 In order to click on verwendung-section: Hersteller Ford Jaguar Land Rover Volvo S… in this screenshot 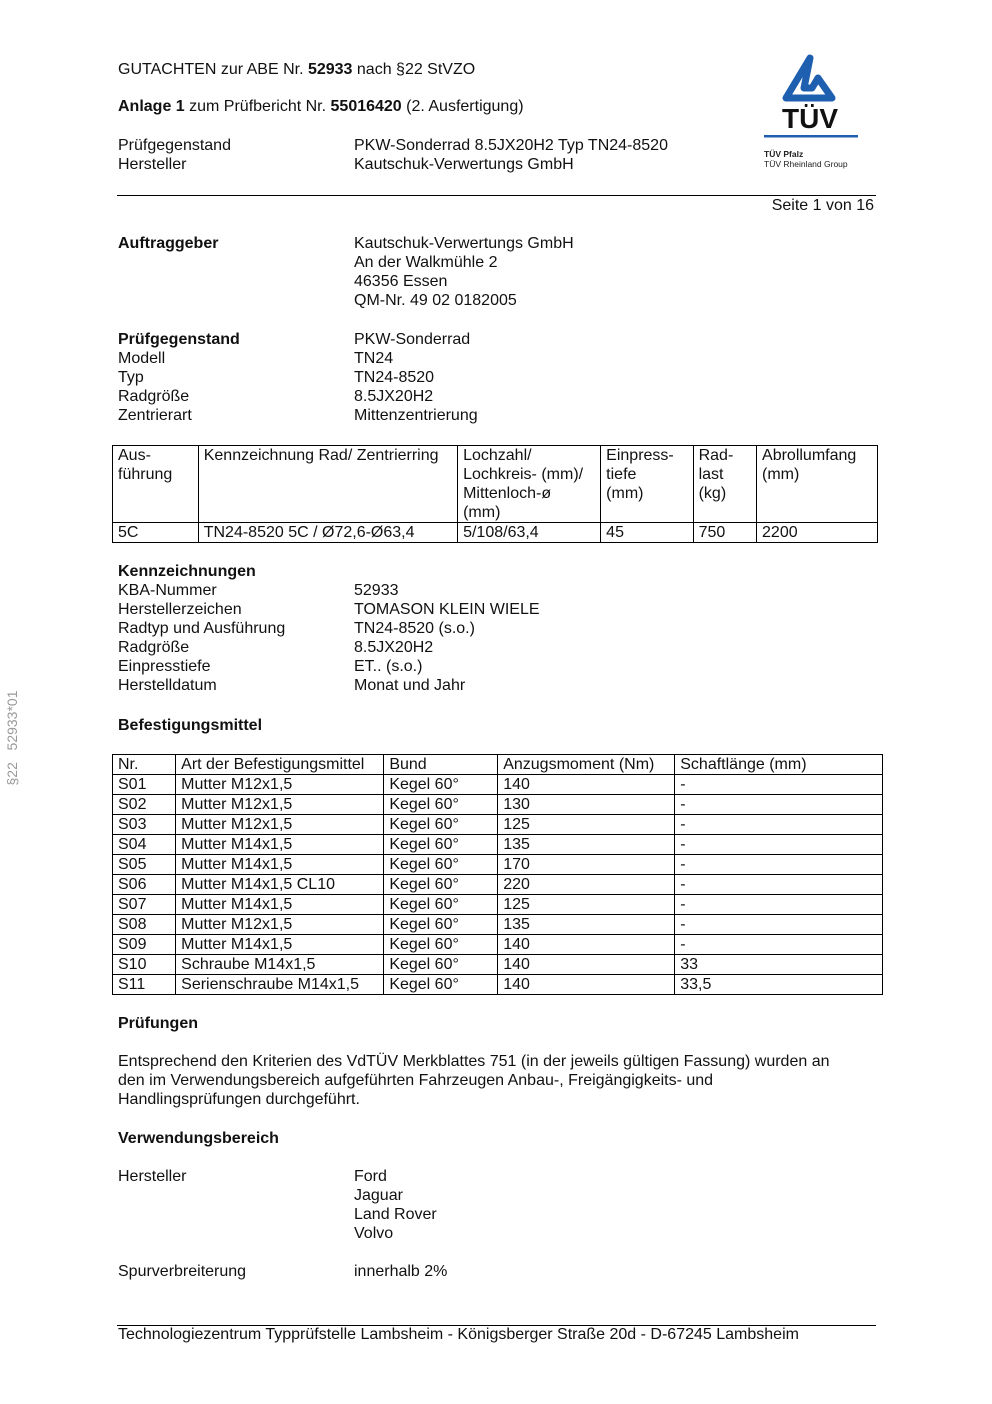, I will do `click(498, 1224)`.